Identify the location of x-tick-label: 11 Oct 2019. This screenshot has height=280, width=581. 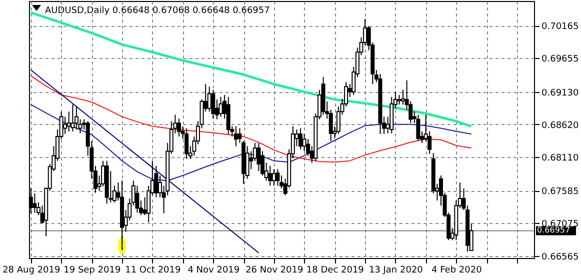
(153, 271).